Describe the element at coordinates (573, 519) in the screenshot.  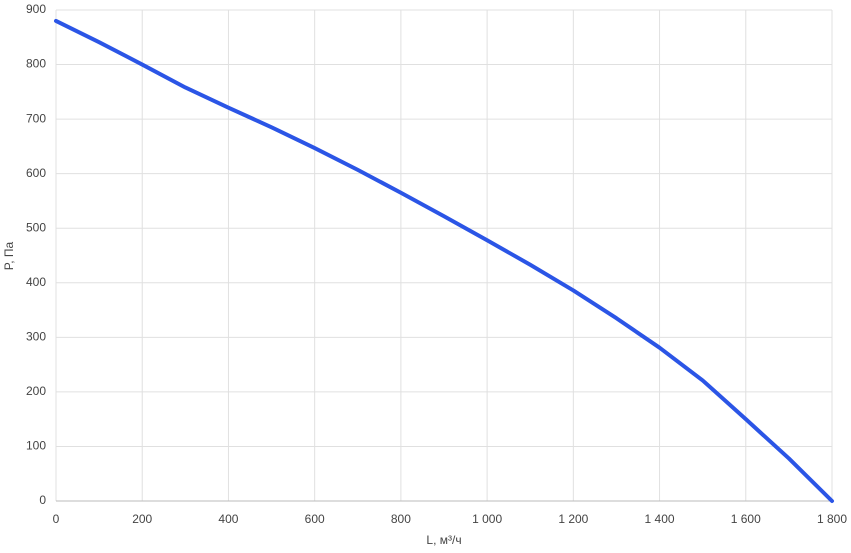
I see `x-tick-label: 1 200` at that location.